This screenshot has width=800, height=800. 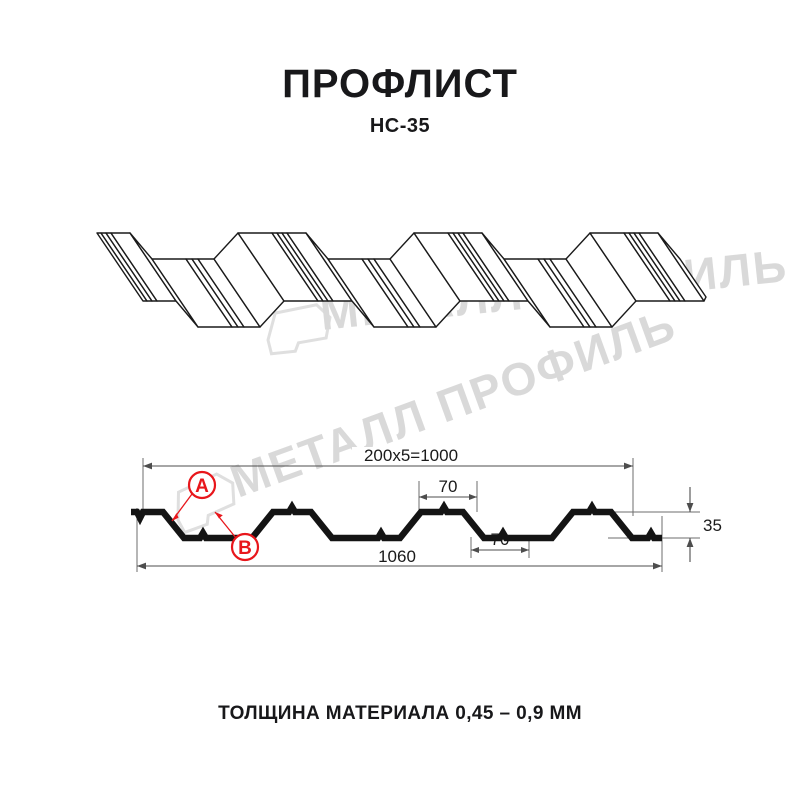 What do you see at coordinates (411, 455) in the screenshot?
I see `dimension-top-span-label: 200x5=1000` at bounding box center [411, 455].